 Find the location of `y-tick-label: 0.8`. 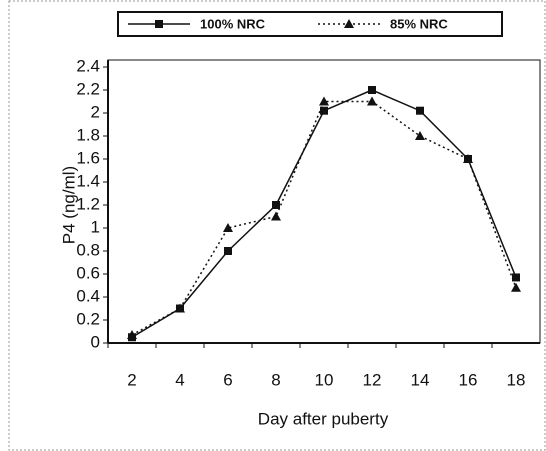

y-tick-label: 0.8 is located at coordinates (88, 249).